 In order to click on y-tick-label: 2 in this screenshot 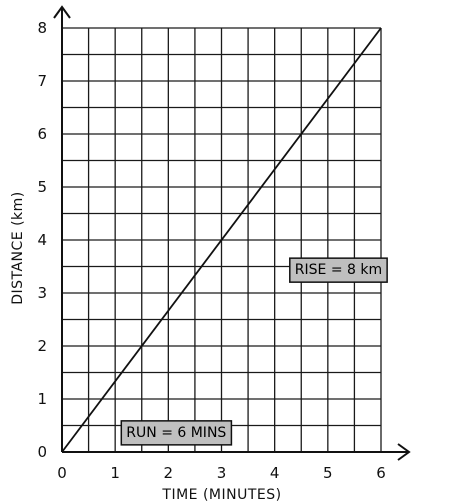, I will do `click(42, 346)`.